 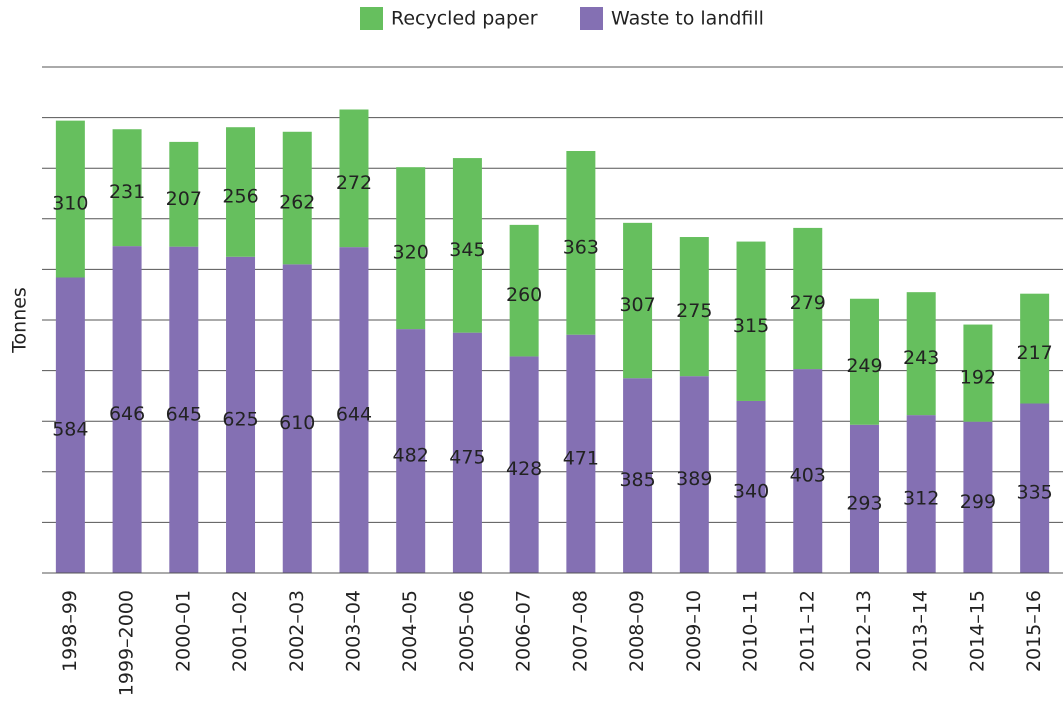 What do you see at coordinates (687, 19) in the screenshot?
I see `legend-label: Waste to landfill` at bounding box center [687, 19].